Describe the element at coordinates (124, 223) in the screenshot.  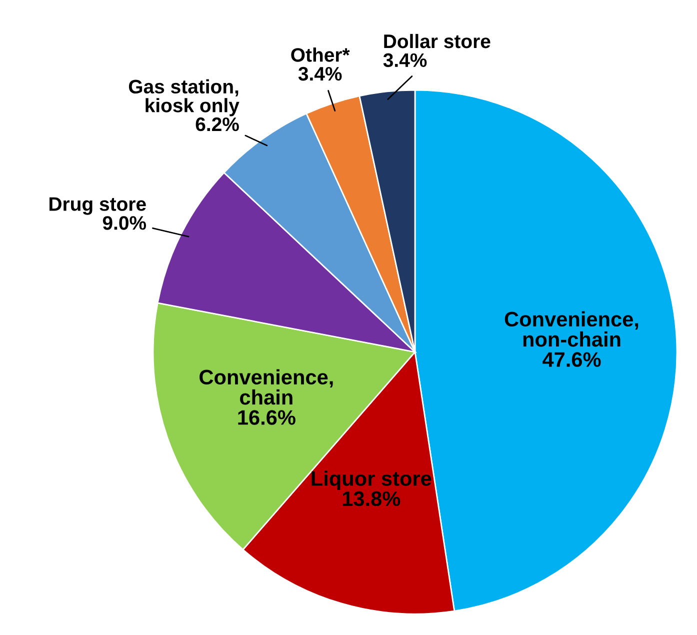
I see `data-label: 9.0%` at that location.